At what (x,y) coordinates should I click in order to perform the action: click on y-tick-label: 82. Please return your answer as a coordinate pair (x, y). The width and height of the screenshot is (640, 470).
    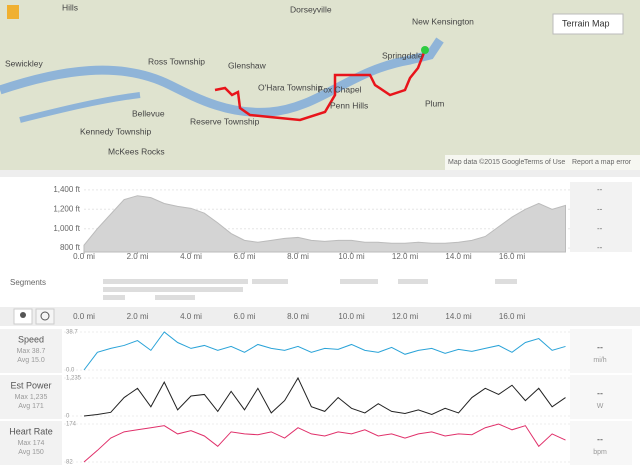
    Looking at the image, I should click on (69, 463).